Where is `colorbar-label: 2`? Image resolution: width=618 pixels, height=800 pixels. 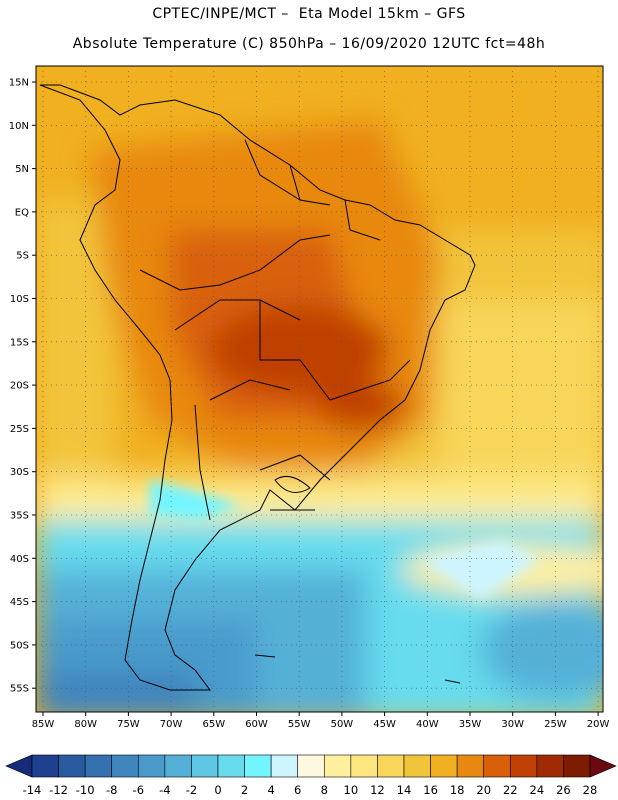 colorbar-label: 2 is located at coordinates (244, 790).